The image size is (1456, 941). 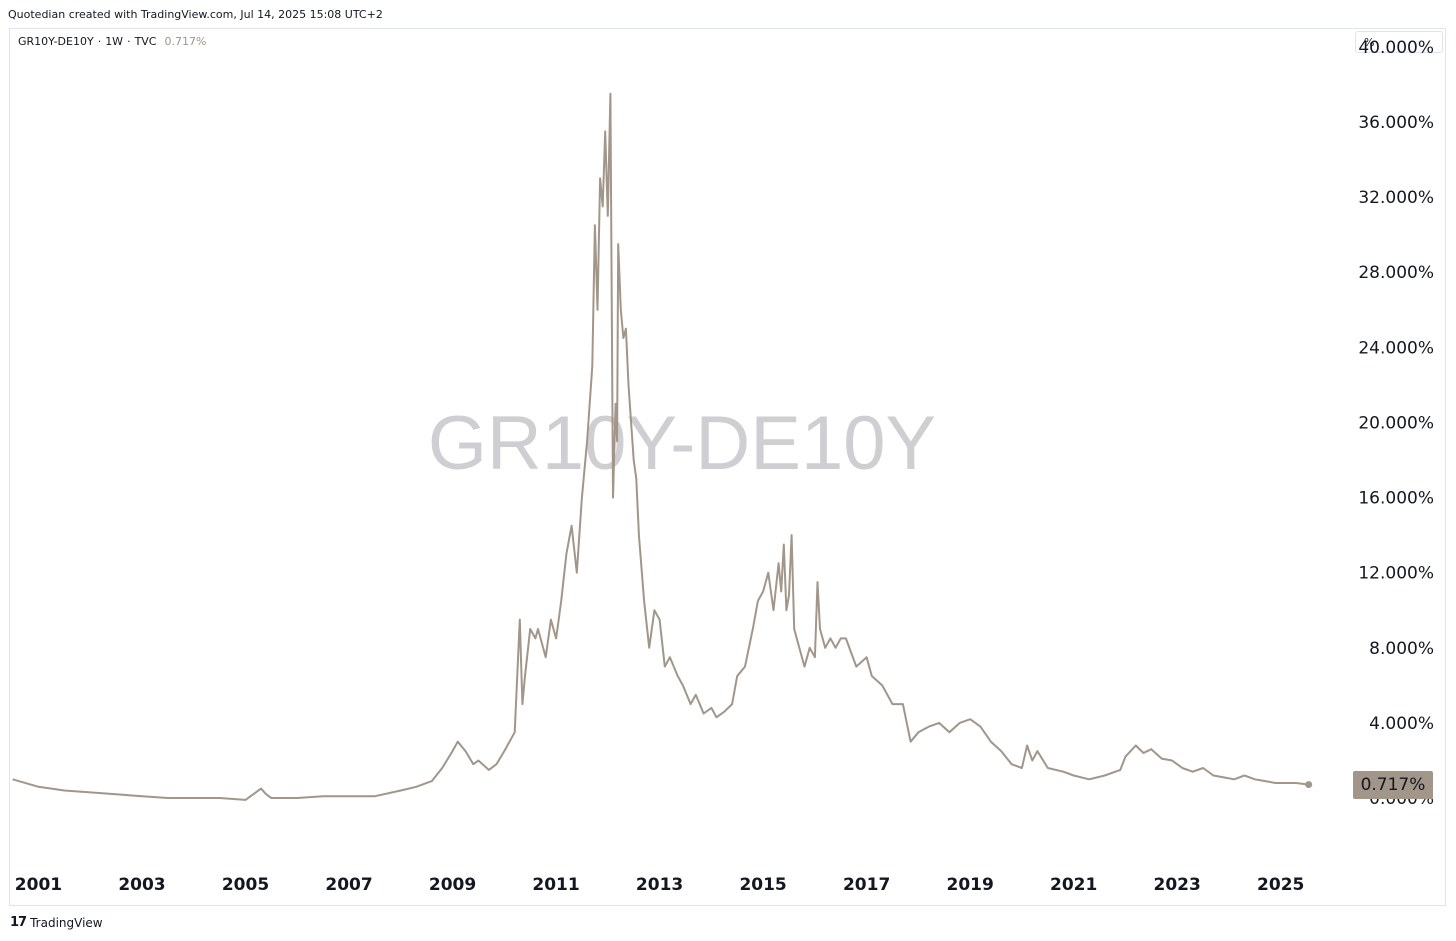 I want to click on legend-interval: 1W, so click(x=114, y=41).